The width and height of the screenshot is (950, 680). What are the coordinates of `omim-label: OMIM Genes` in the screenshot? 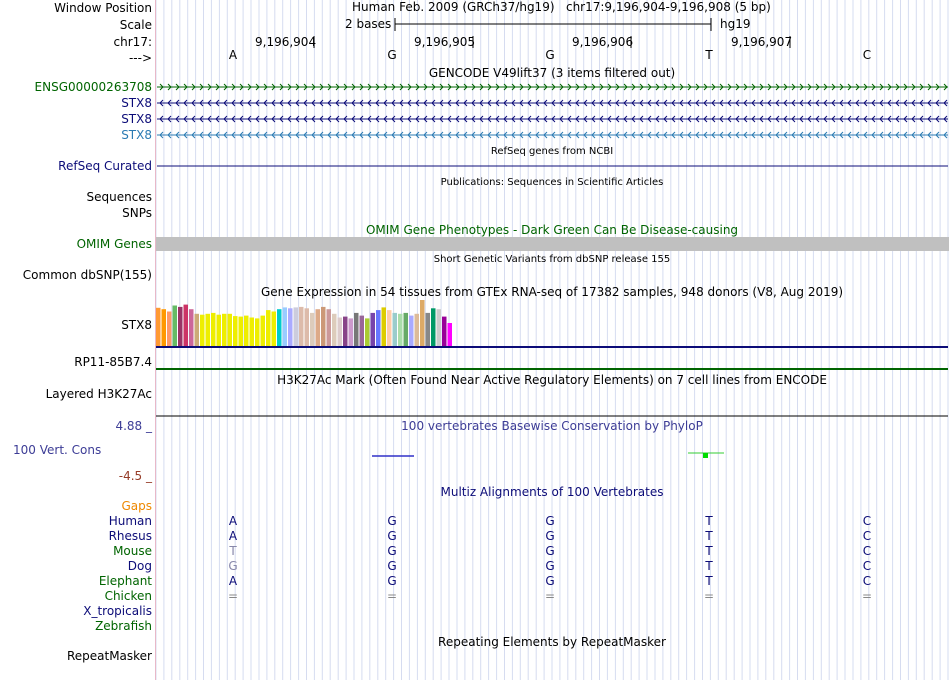 It's located at (114, 244).